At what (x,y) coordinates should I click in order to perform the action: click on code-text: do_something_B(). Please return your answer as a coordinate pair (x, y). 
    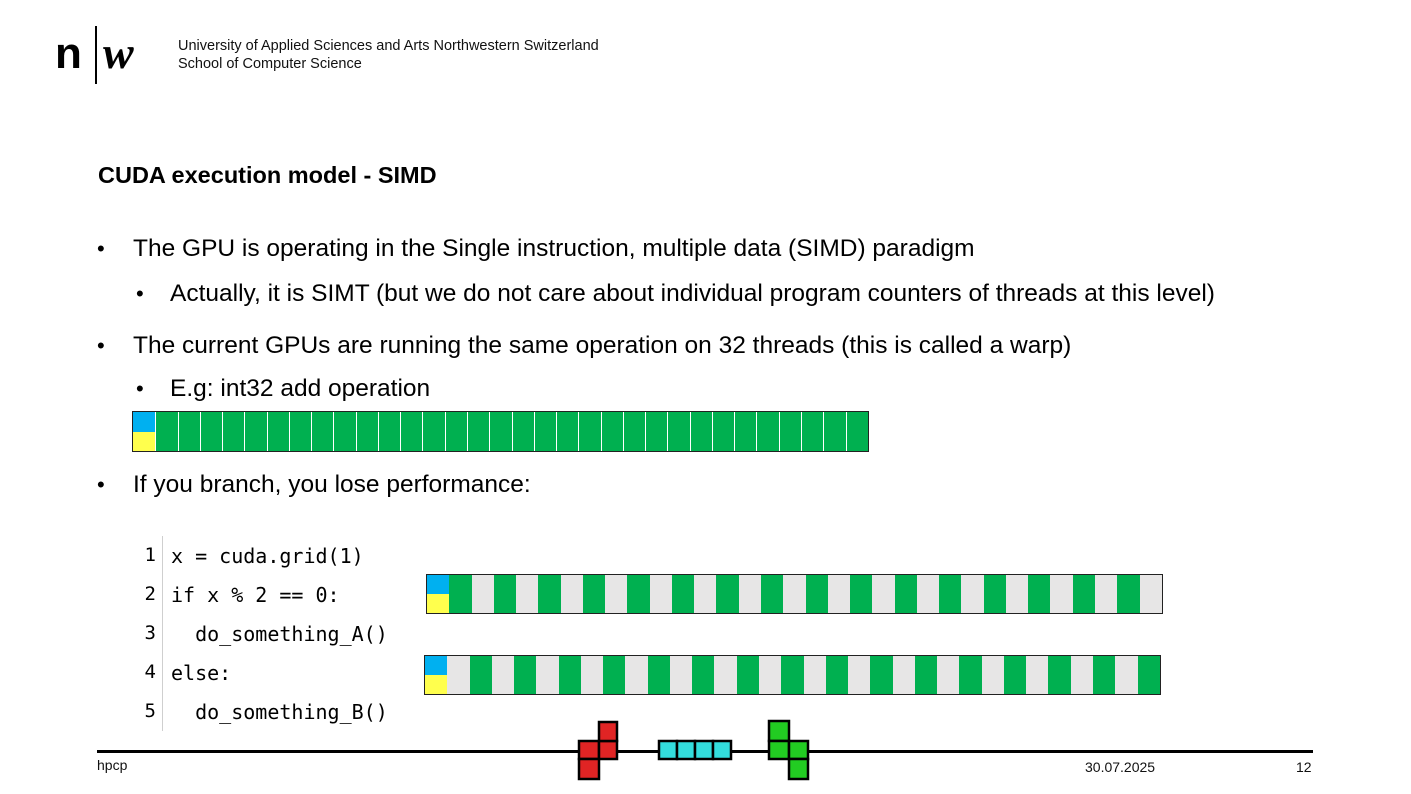
    Looking at the image, I should click on (279, 711).